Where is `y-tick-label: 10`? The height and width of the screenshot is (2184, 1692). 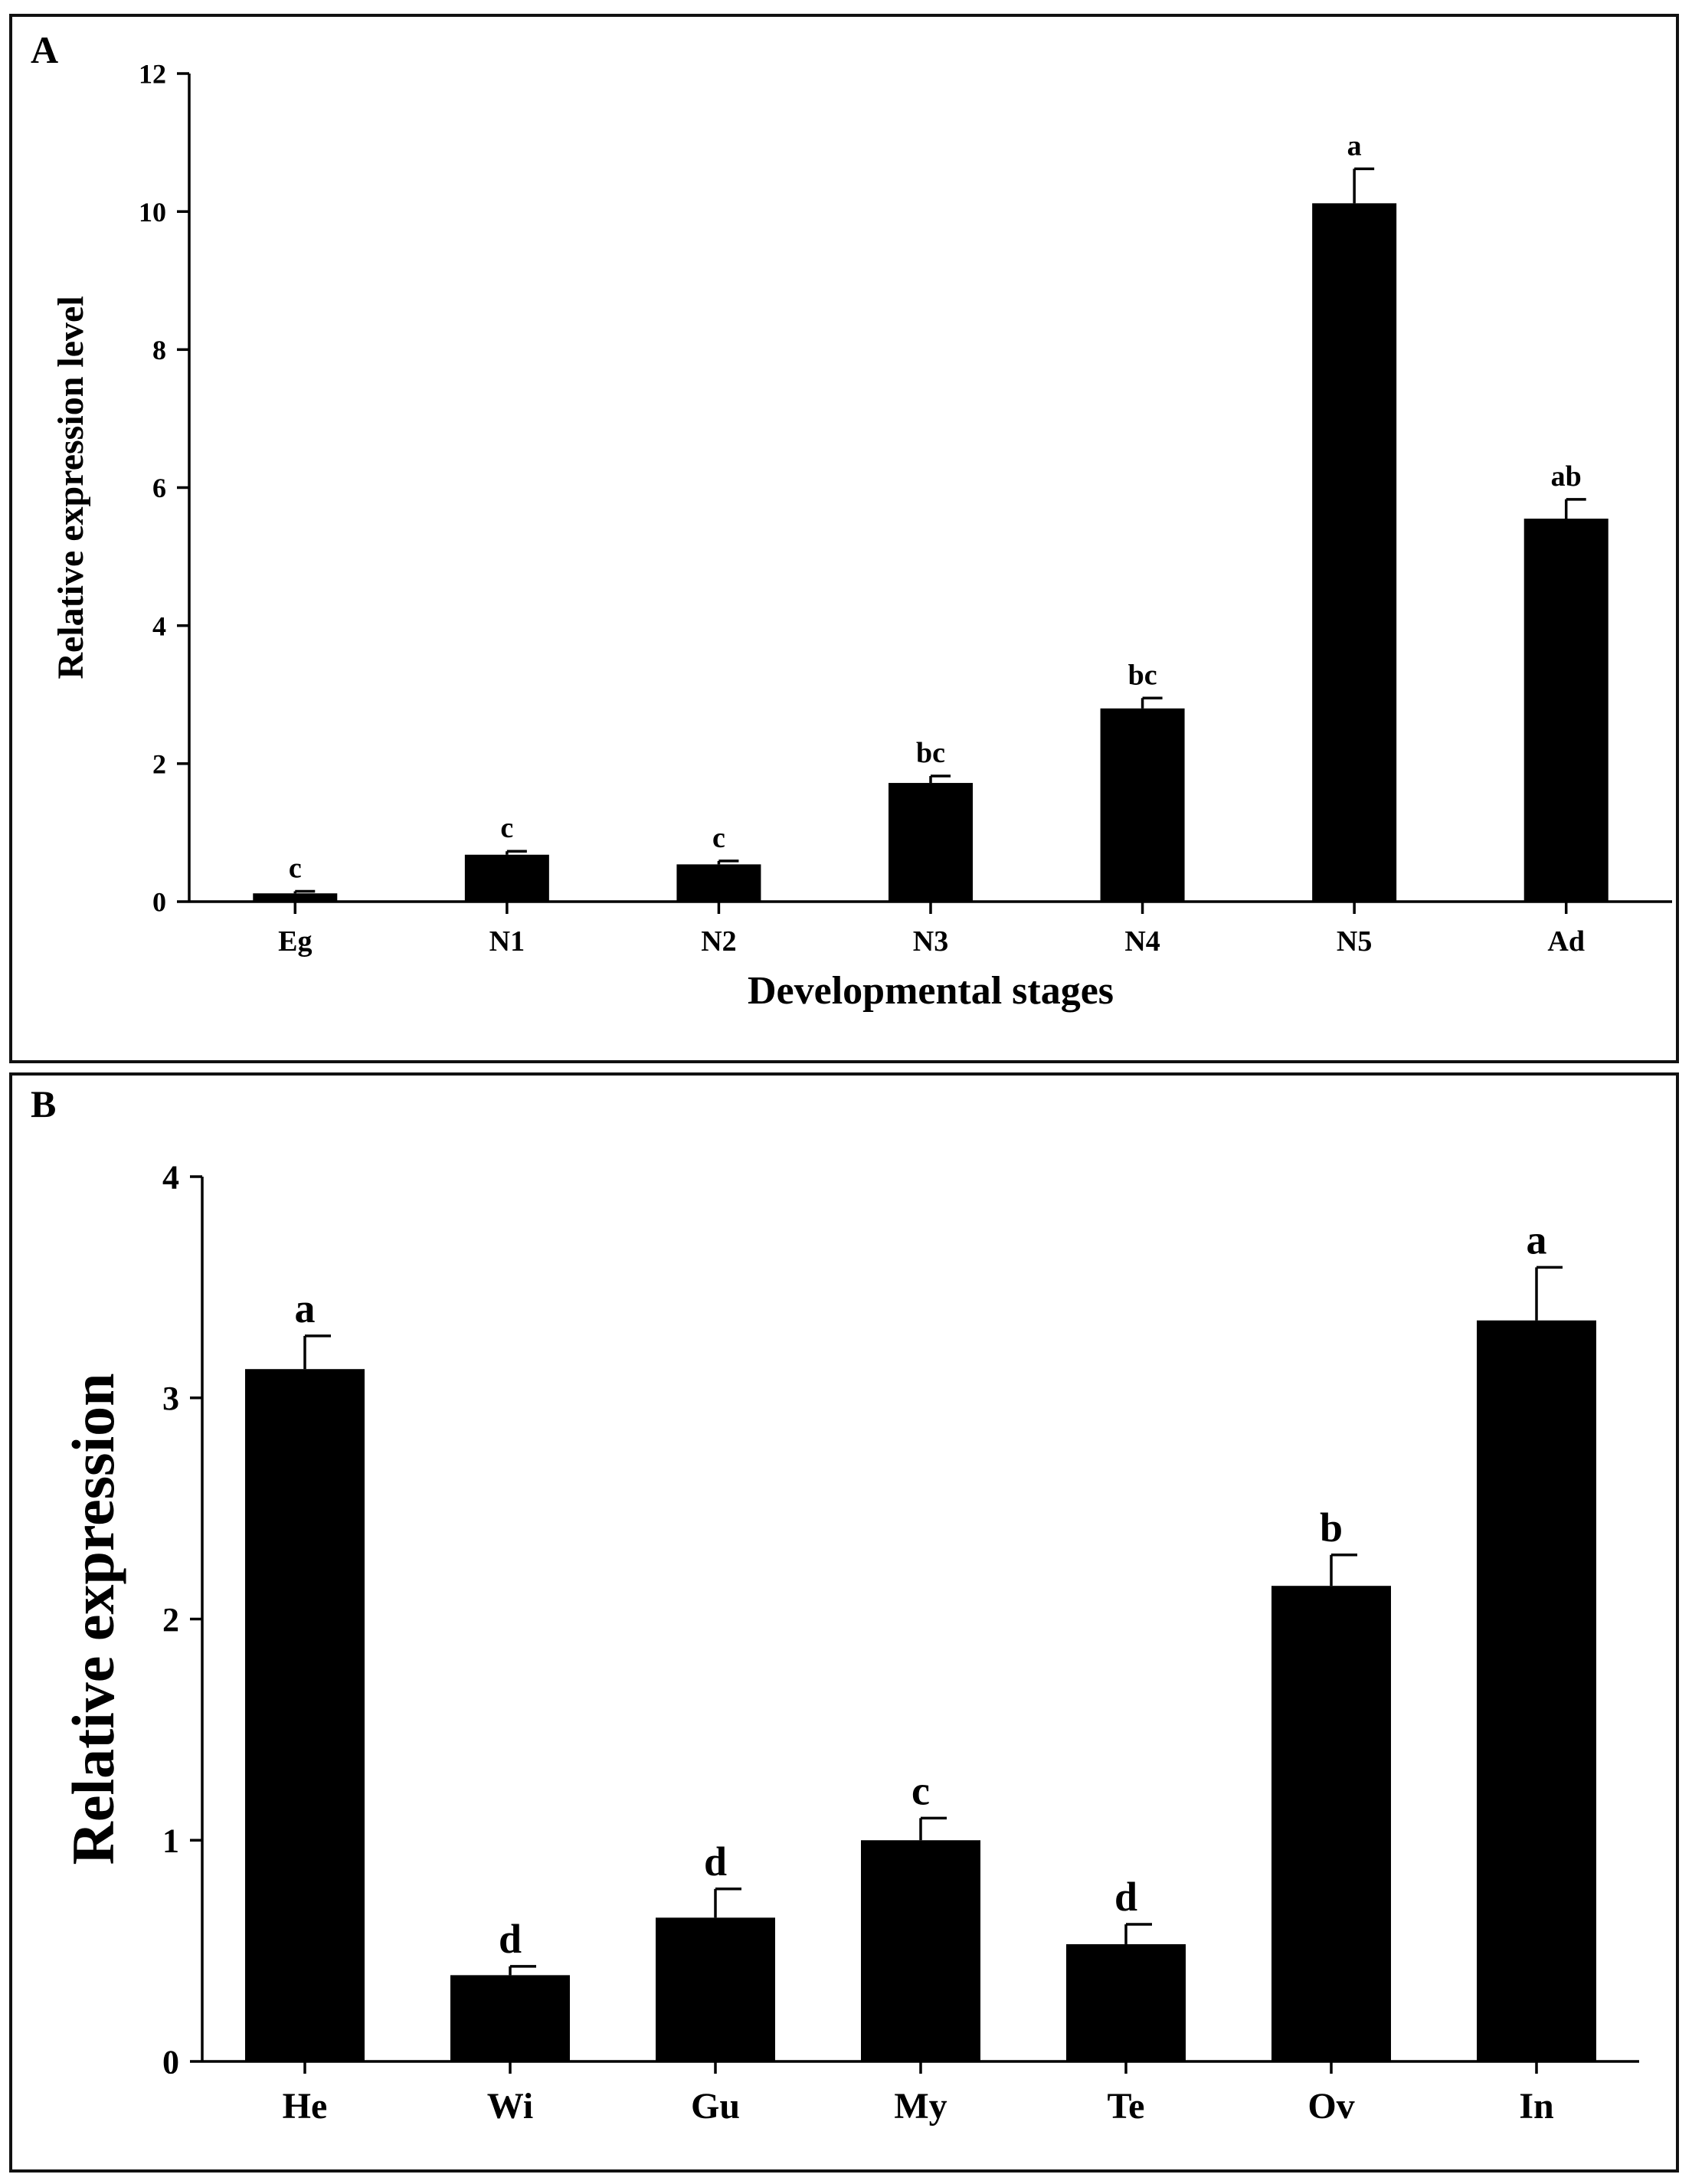
y-tick-label: 10 is located at coordinates (152, 212).